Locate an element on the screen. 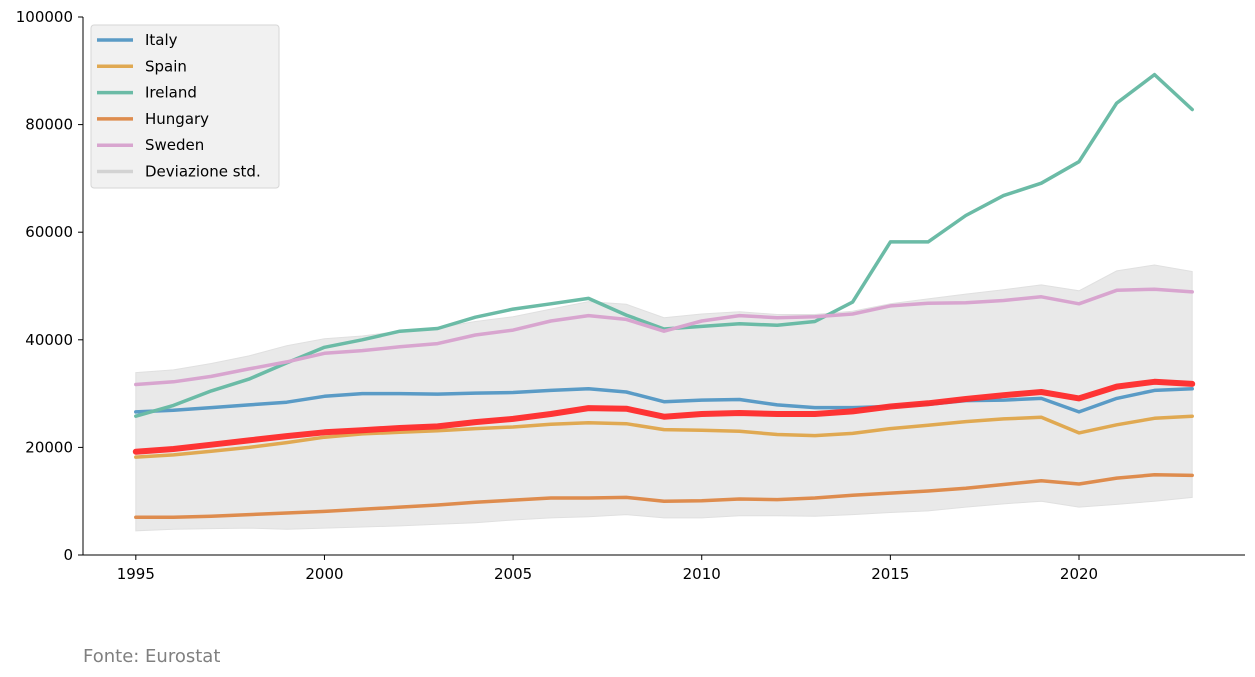 Image resolution: width=1255 pixels, height=677 pixels. legend-label: Deviazione std. is located at coordinates (203, 172).